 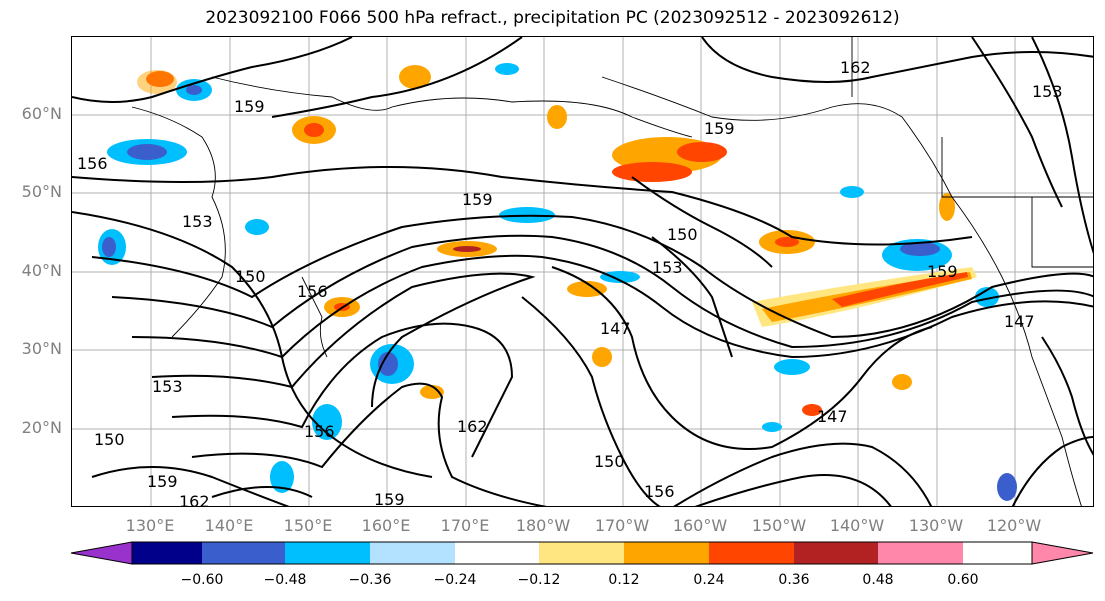 I want to click on lon-label-130e: 130°E, so click(x=150, y=525).